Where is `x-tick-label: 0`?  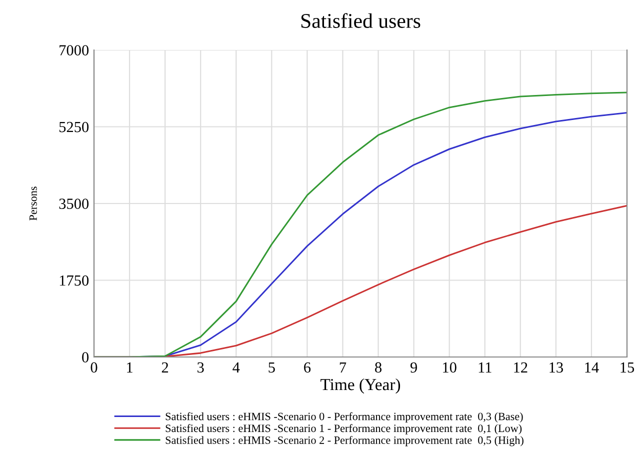 x-tick-label: 0 is located at coordinates (94, 367).